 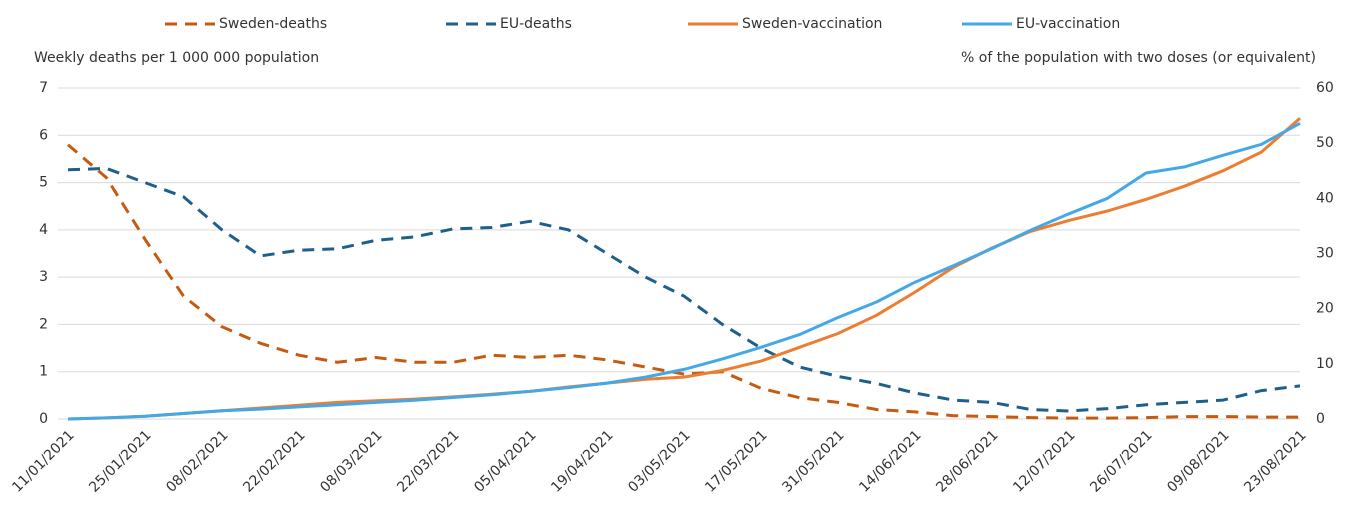 I want to click on x-tick-label: 22/02/2021, so click(x=274, y=461).